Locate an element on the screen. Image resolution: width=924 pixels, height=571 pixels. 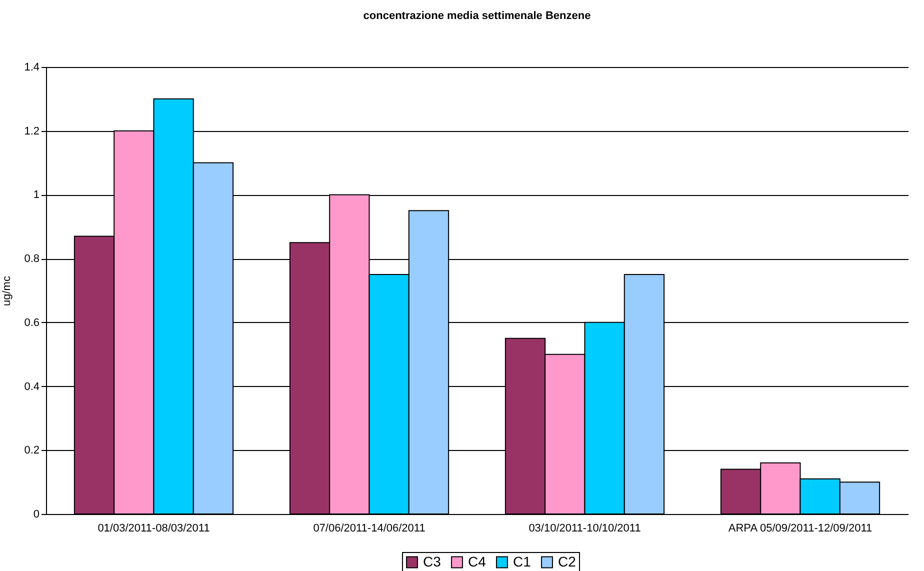
x-tick-label: ARPA 05/09/2011-12/09/2011 is located at coordinates (800, 528).